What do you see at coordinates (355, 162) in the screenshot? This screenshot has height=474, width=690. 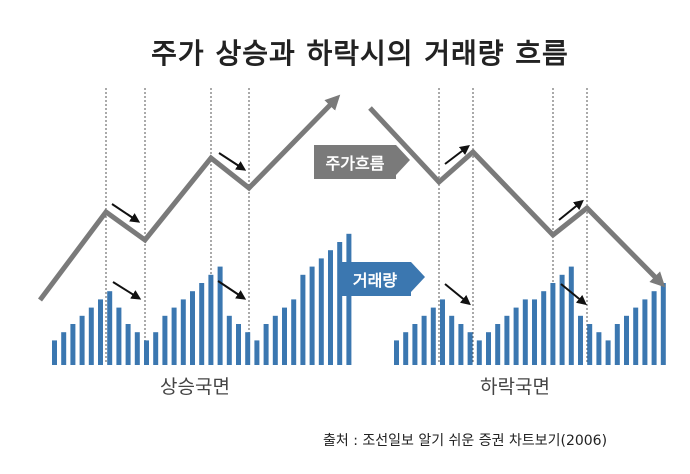 I see `price-flow-tag: 주가흐름` at bounding box center [355, 162].